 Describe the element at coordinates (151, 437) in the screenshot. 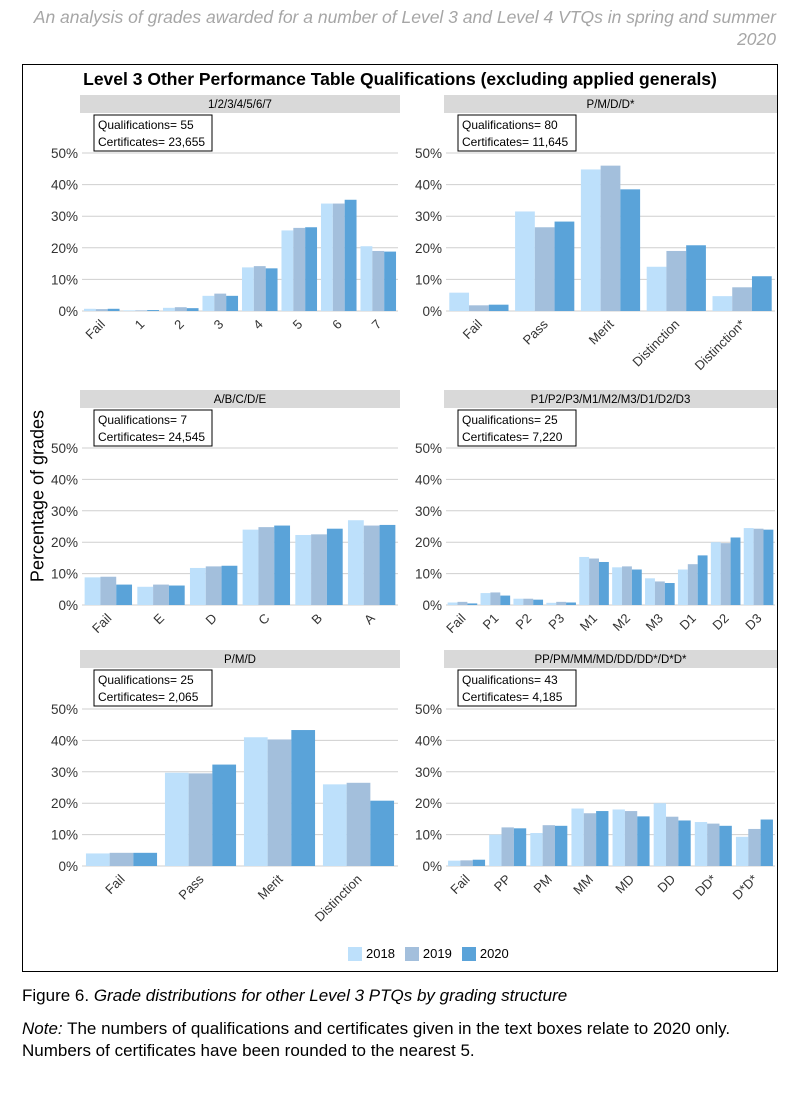

I see `certificates-count: Certificates= 24,545` at that location.